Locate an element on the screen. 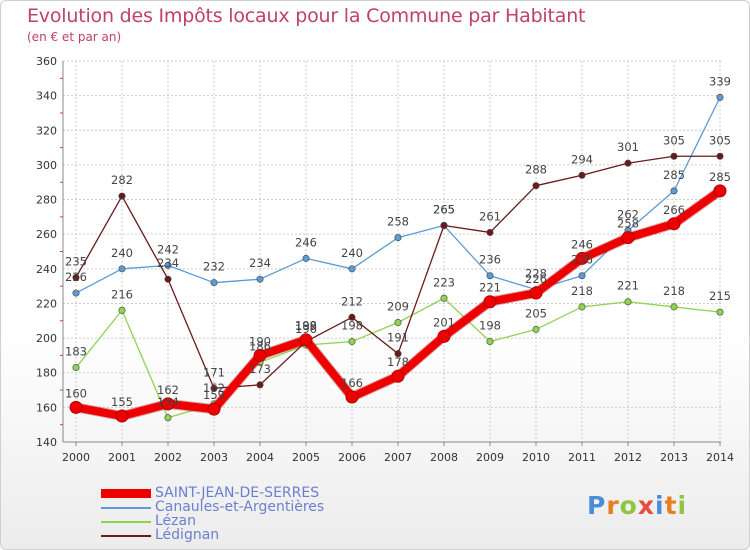 The height and width of the screenshot is (550, 750). y-tick-label: 320 is located at coordinates (46, 130).